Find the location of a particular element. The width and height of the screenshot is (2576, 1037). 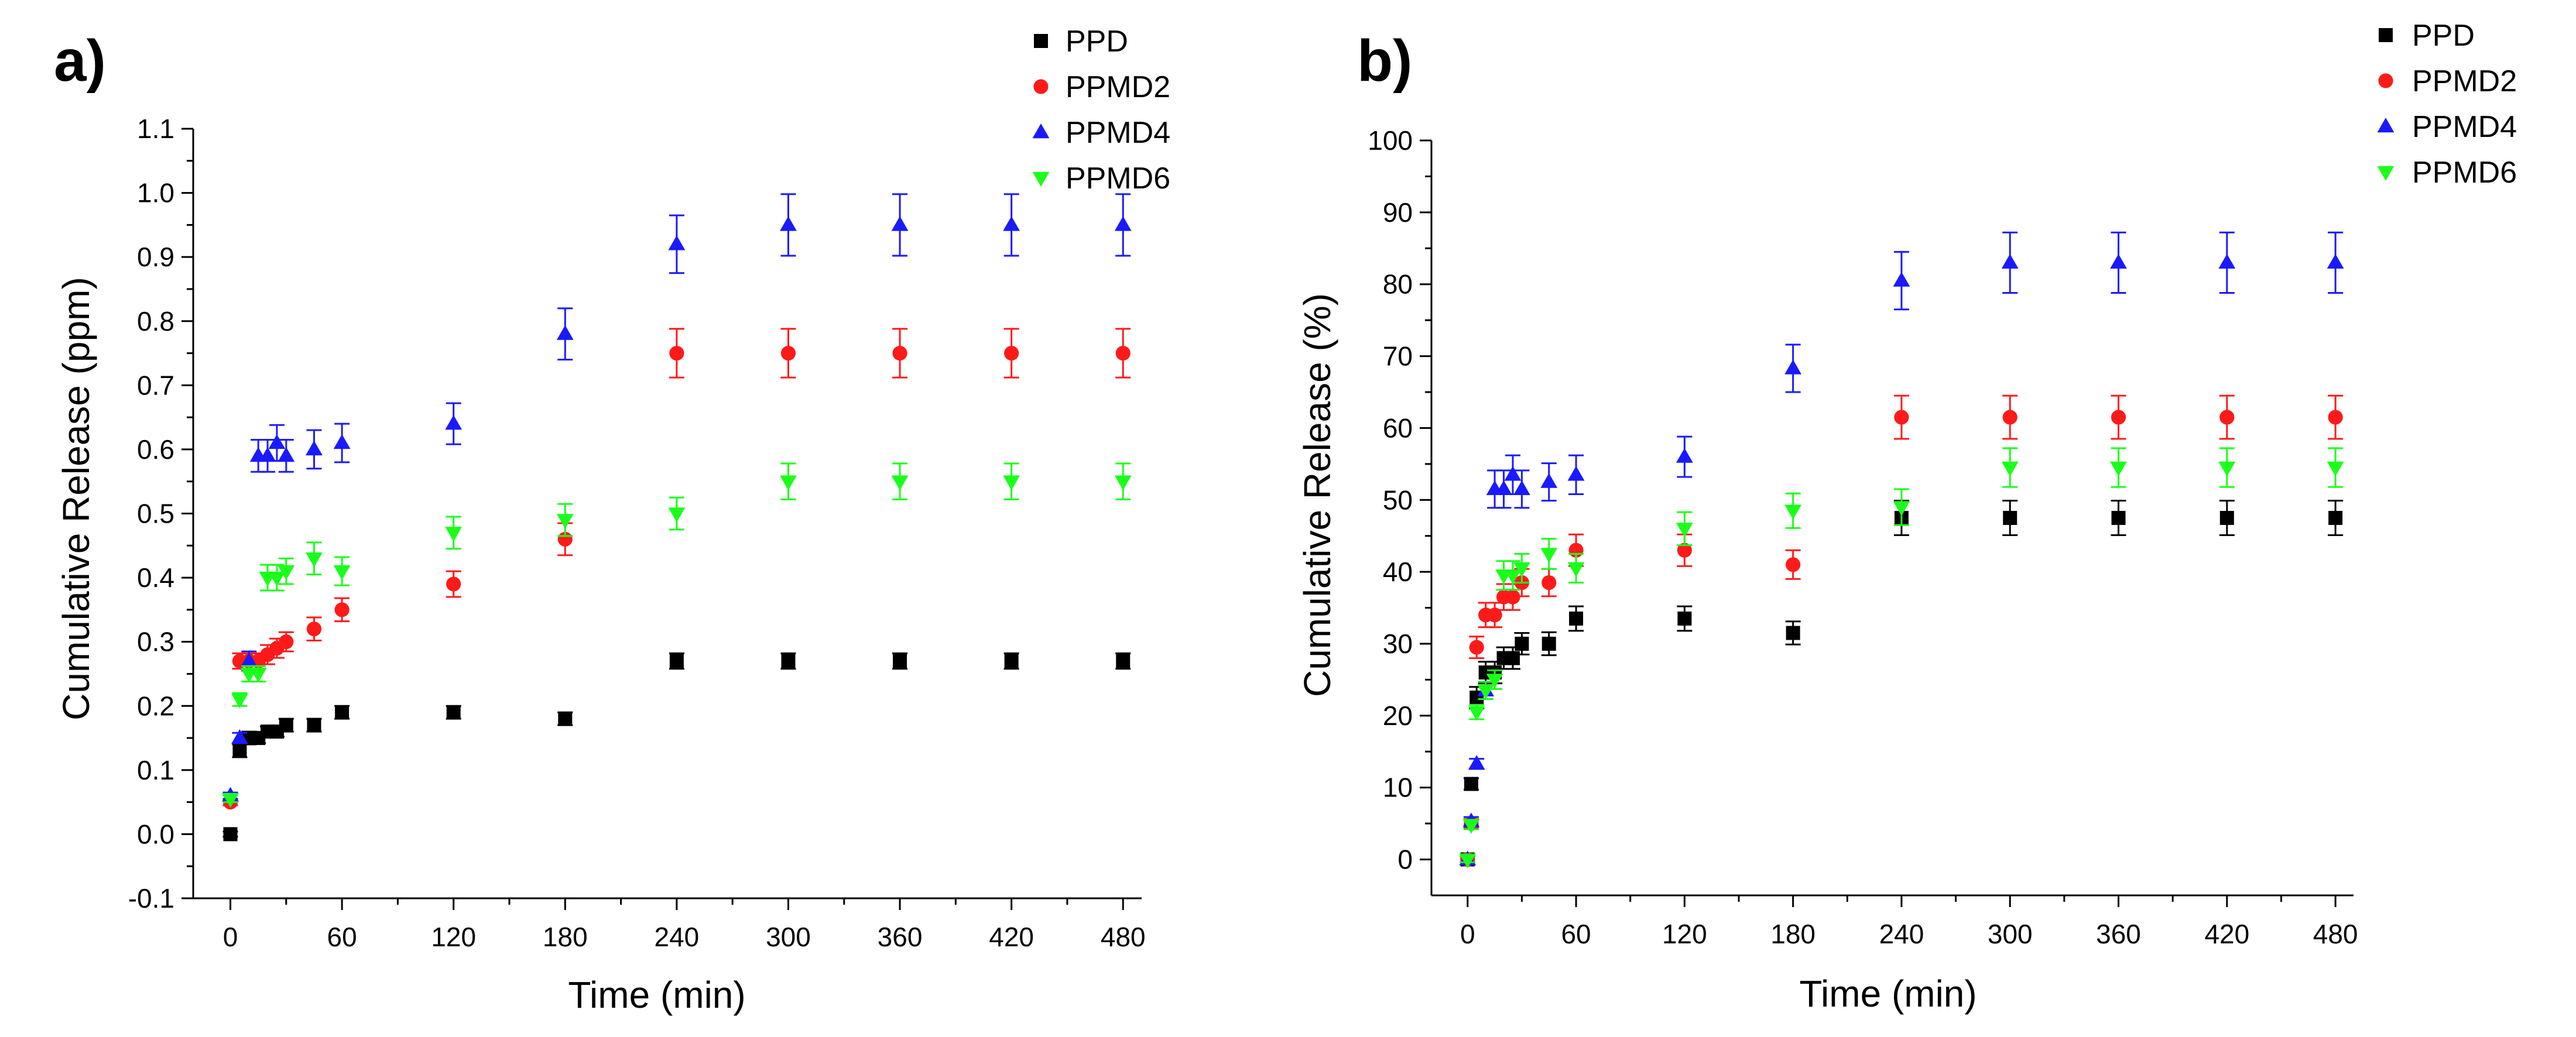

y-tick-label: 0.1 is located at coordinates (155, 770).